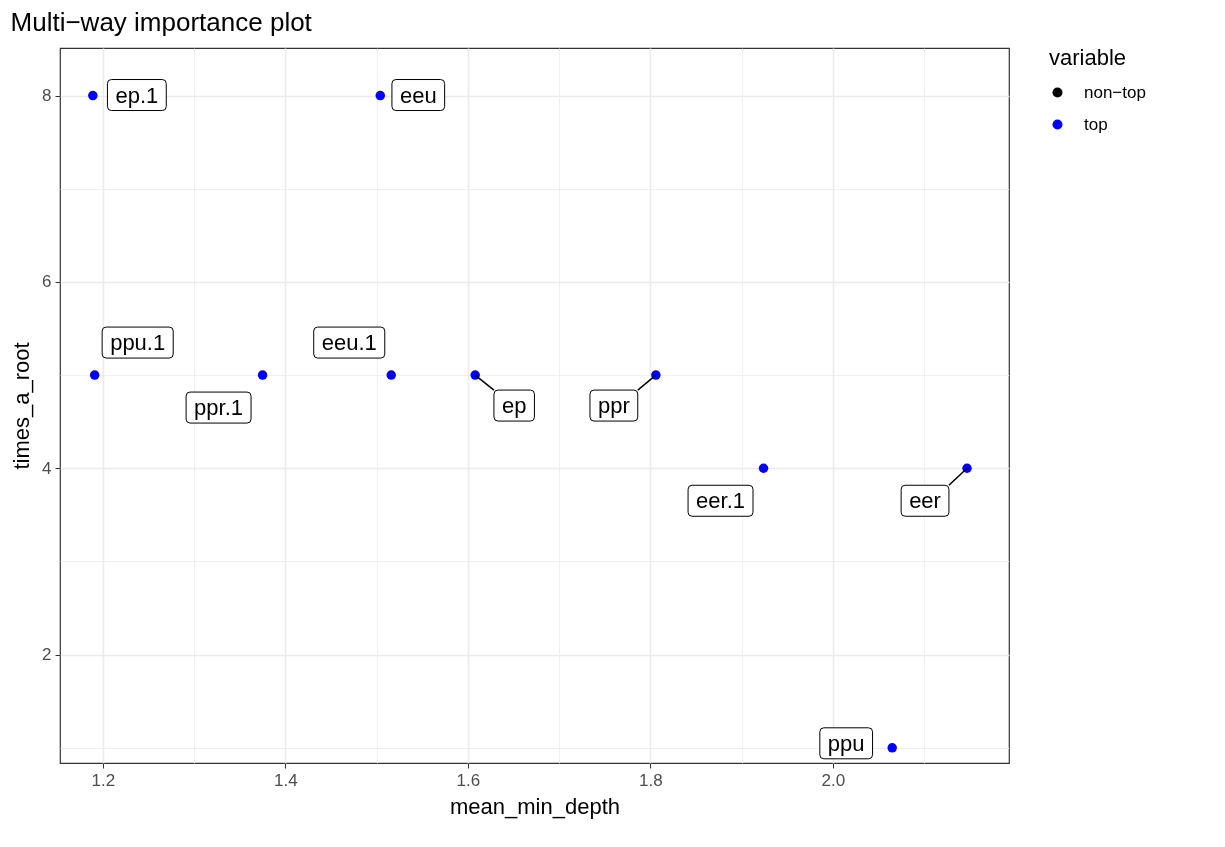 This screenshot has height=847, width=1225. Describe the element at coordinates (514, 406) in the screenshot. I see `annotation: ep` at that location.